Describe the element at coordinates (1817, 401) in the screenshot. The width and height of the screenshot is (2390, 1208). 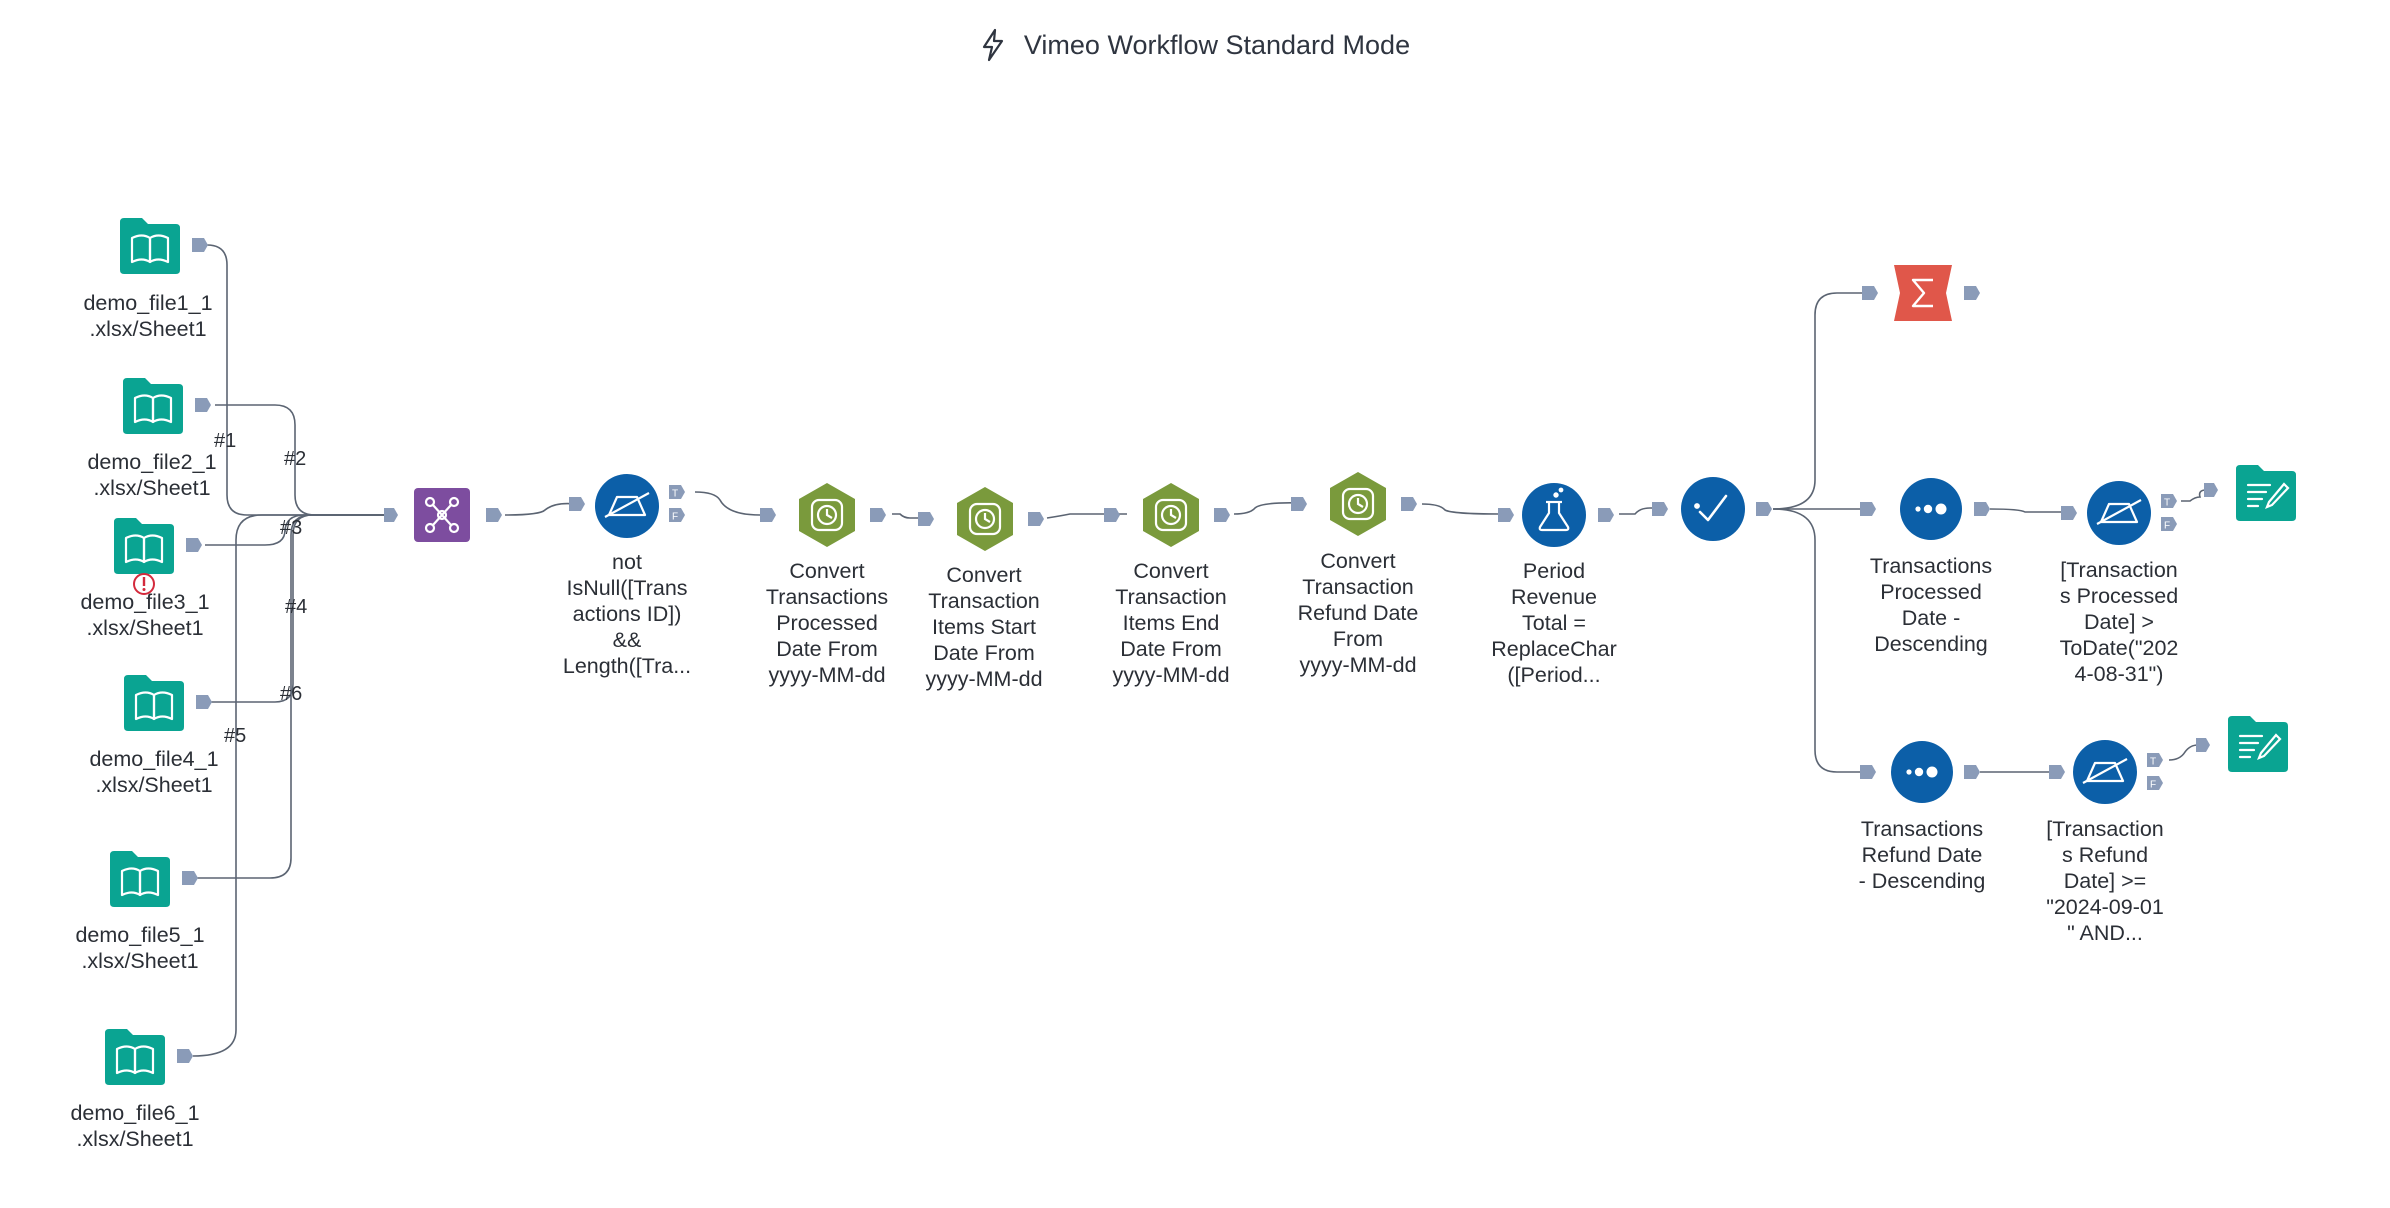
I see `wire-select-summarize` at that location.